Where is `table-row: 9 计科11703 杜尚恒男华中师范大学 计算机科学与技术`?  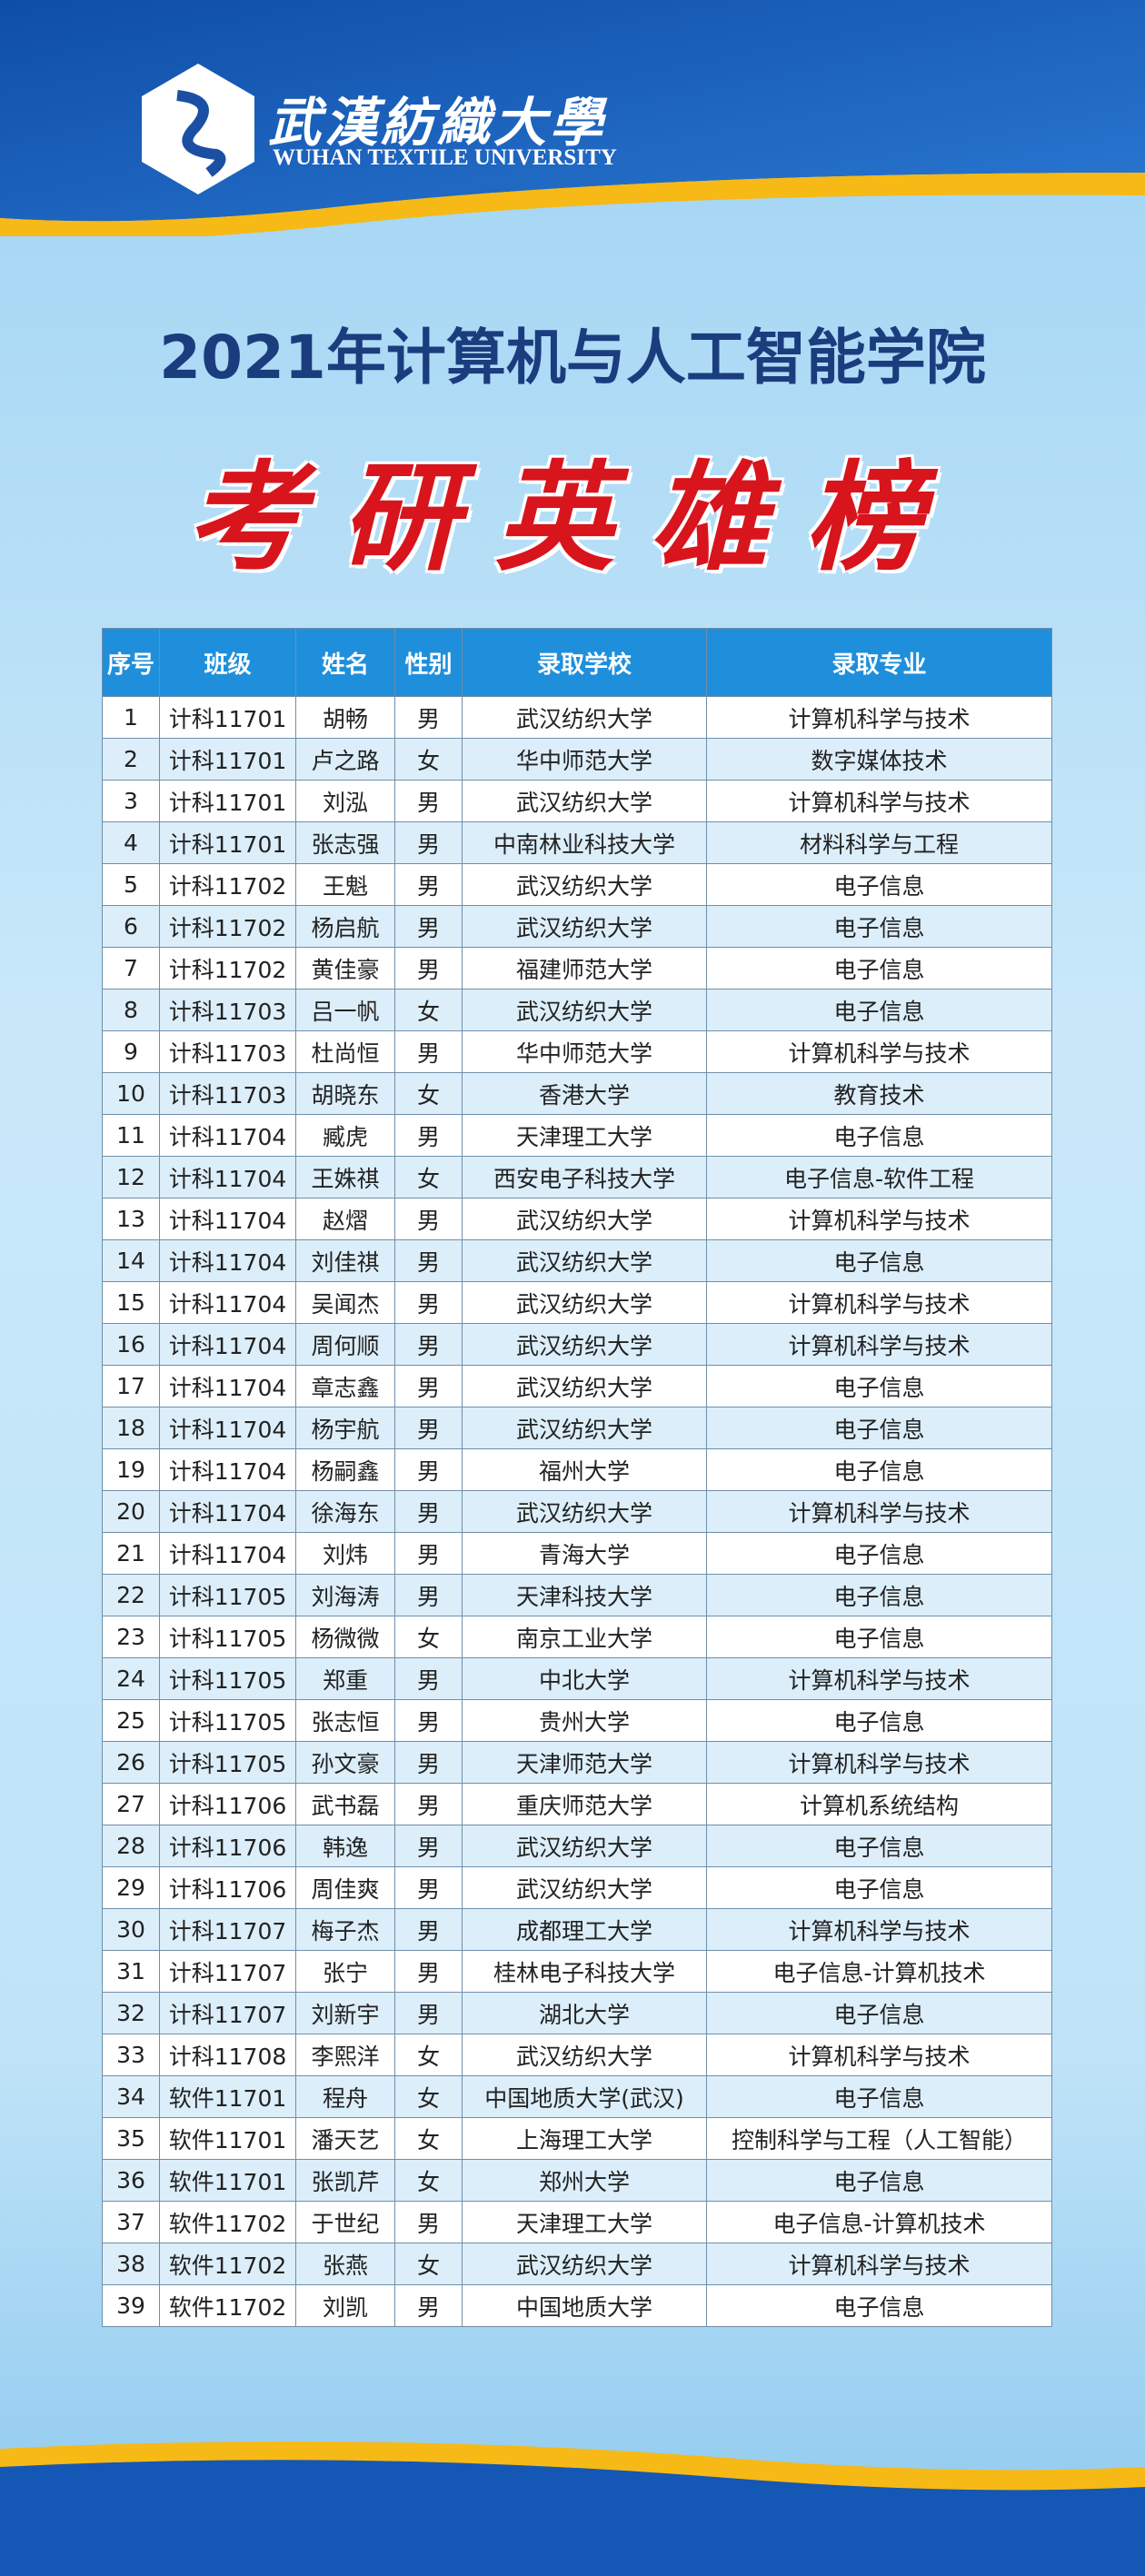
table-row: 9 计科11703 杜尚恒男华中师范大学 计算机科学与技术 is located at coordinates (577, 1052).